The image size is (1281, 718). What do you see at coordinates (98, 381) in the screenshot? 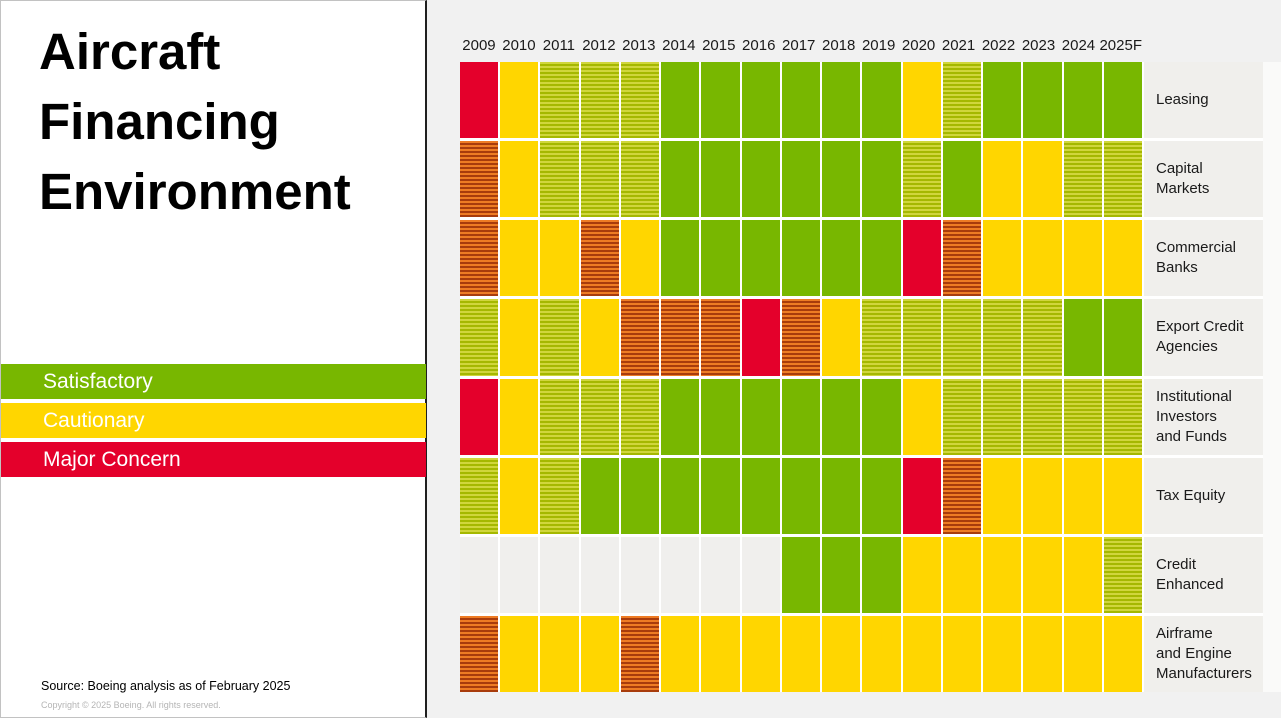
I see `legend-label-satisfactory: Satisfactory` at bounding box center [98, 381].